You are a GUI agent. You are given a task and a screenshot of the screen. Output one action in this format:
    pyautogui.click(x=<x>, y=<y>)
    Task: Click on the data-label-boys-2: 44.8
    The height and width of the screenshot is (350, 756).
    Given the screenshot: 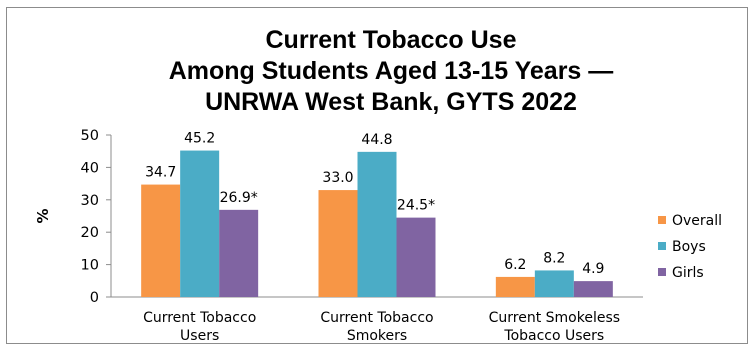 What is the action you would take?
    pyautogui.click(x=376, y=140)
    